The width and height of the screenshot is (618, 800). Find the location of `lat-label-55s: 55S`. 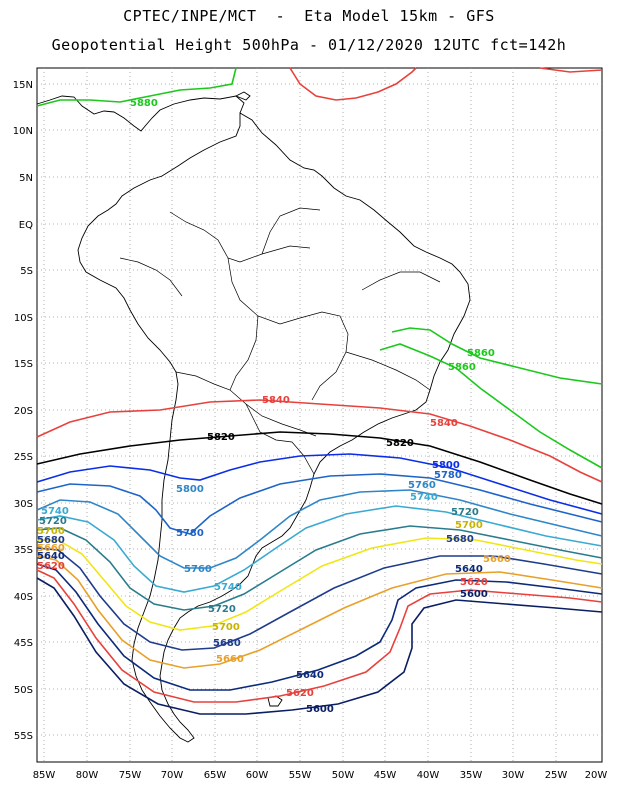

lat-label-55s: 55S is located at coordinates (23, 736).